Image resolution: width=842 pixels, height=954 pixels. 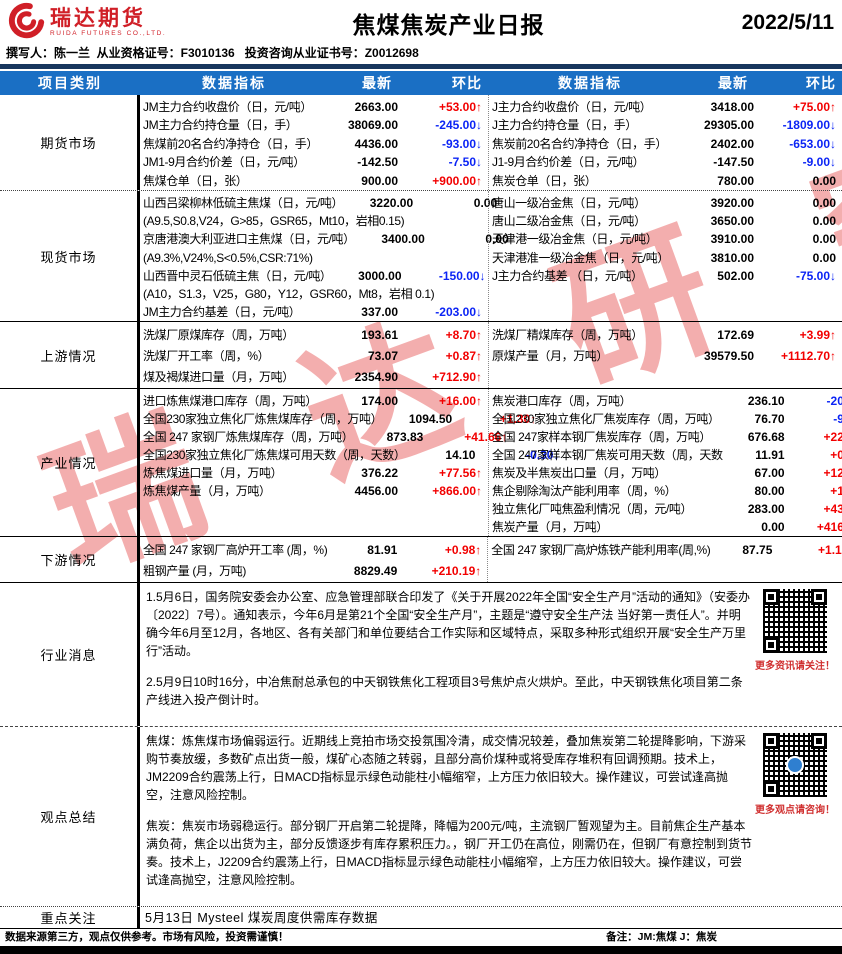 I want to click on indicator-label: 山西吕梁柳林低硫主焦煤（日，元/吨）, so click(x=243, y=202).